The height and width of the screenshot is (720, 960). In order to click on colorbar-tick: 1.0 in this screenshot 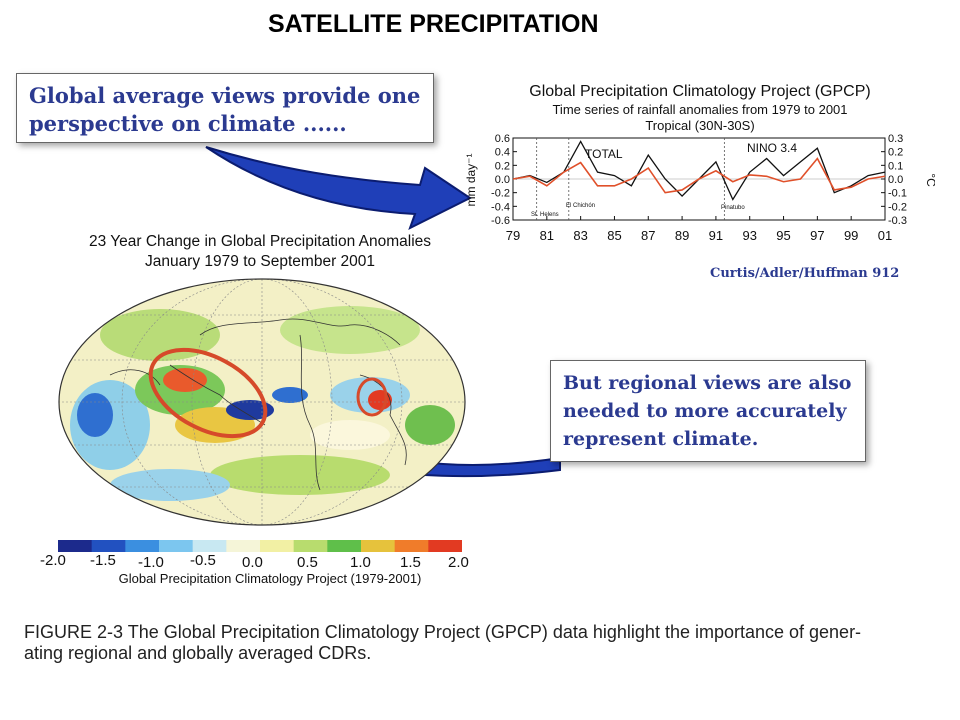, I will do `click(360, 562)`.